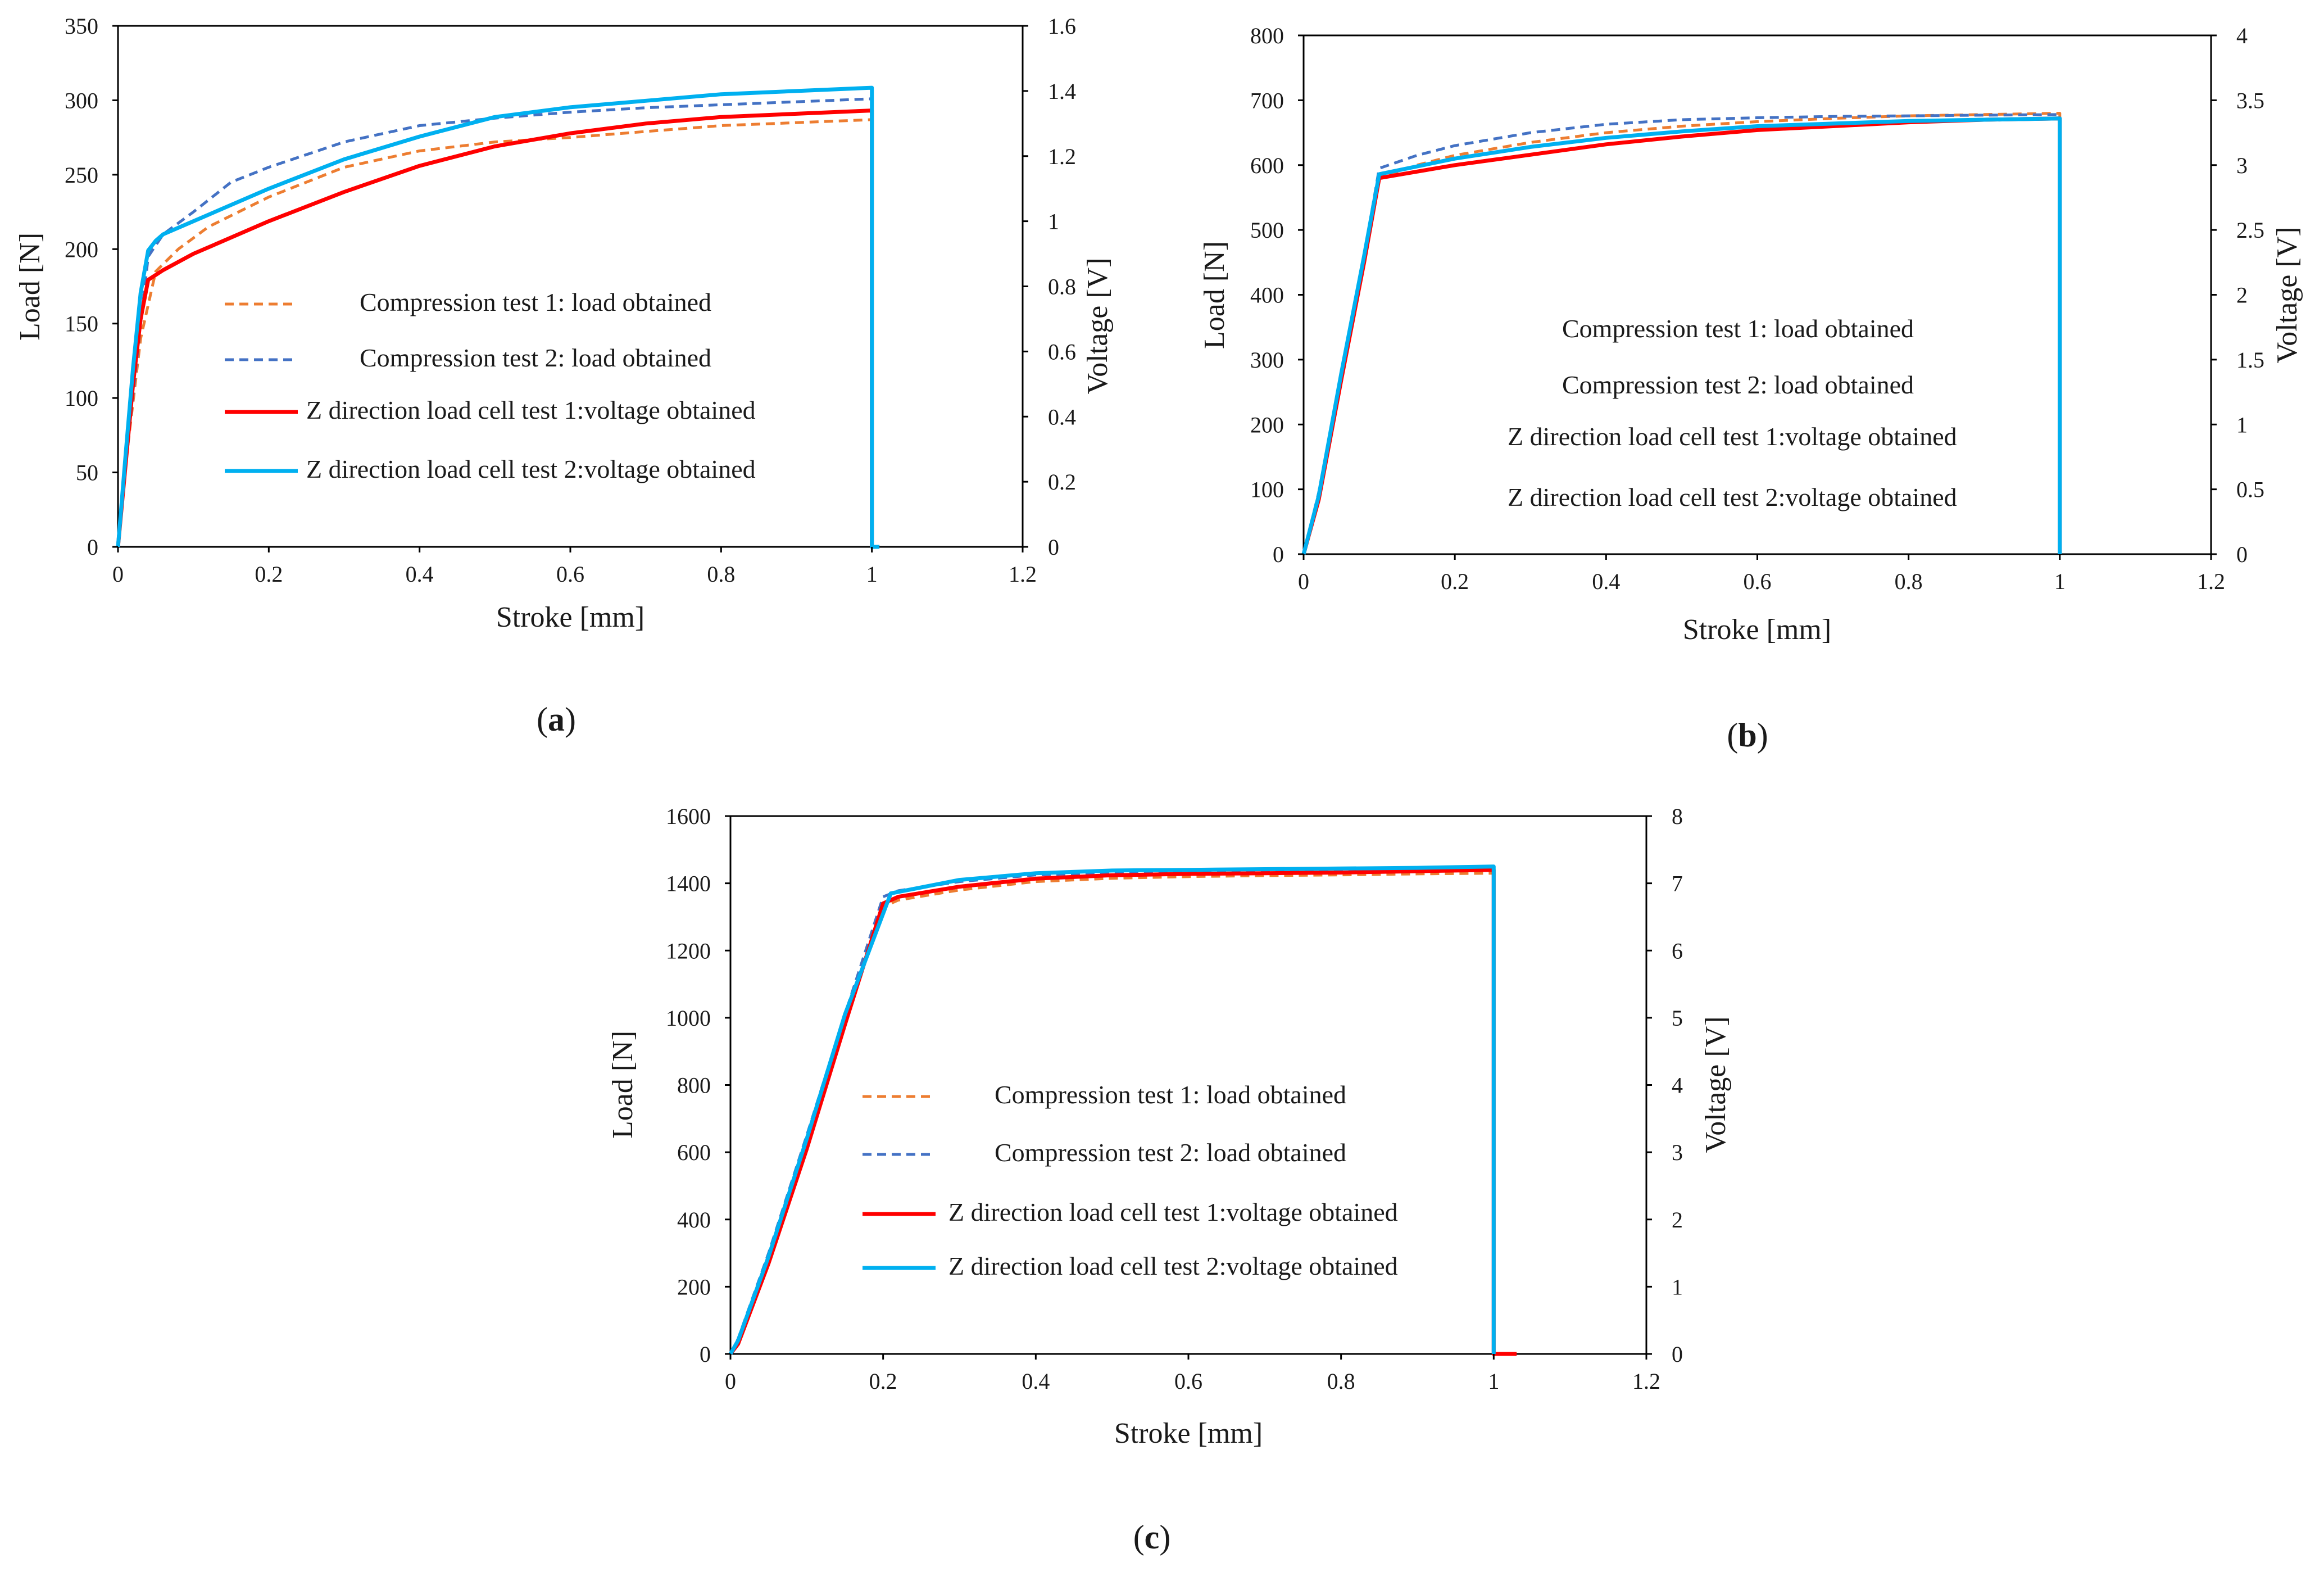  I want to click on y2-tick-label: 8, so click(1678, 816).